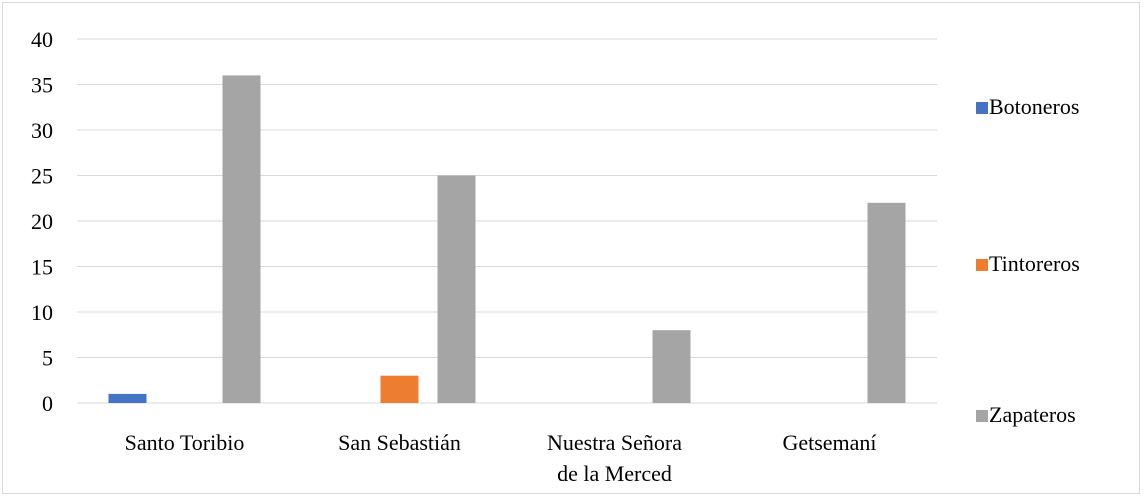 This screenshot has height=500, width=1144. Describe the element at coordinates (399, 442) in the screenshot. I see `x-tick-label: San Sebastián` at that location.